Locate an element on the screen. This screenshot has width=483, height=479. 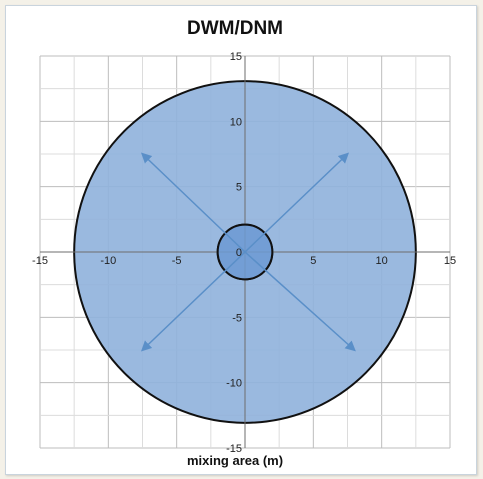
x-tick-label: -15 is located at coordinates (40, 261).